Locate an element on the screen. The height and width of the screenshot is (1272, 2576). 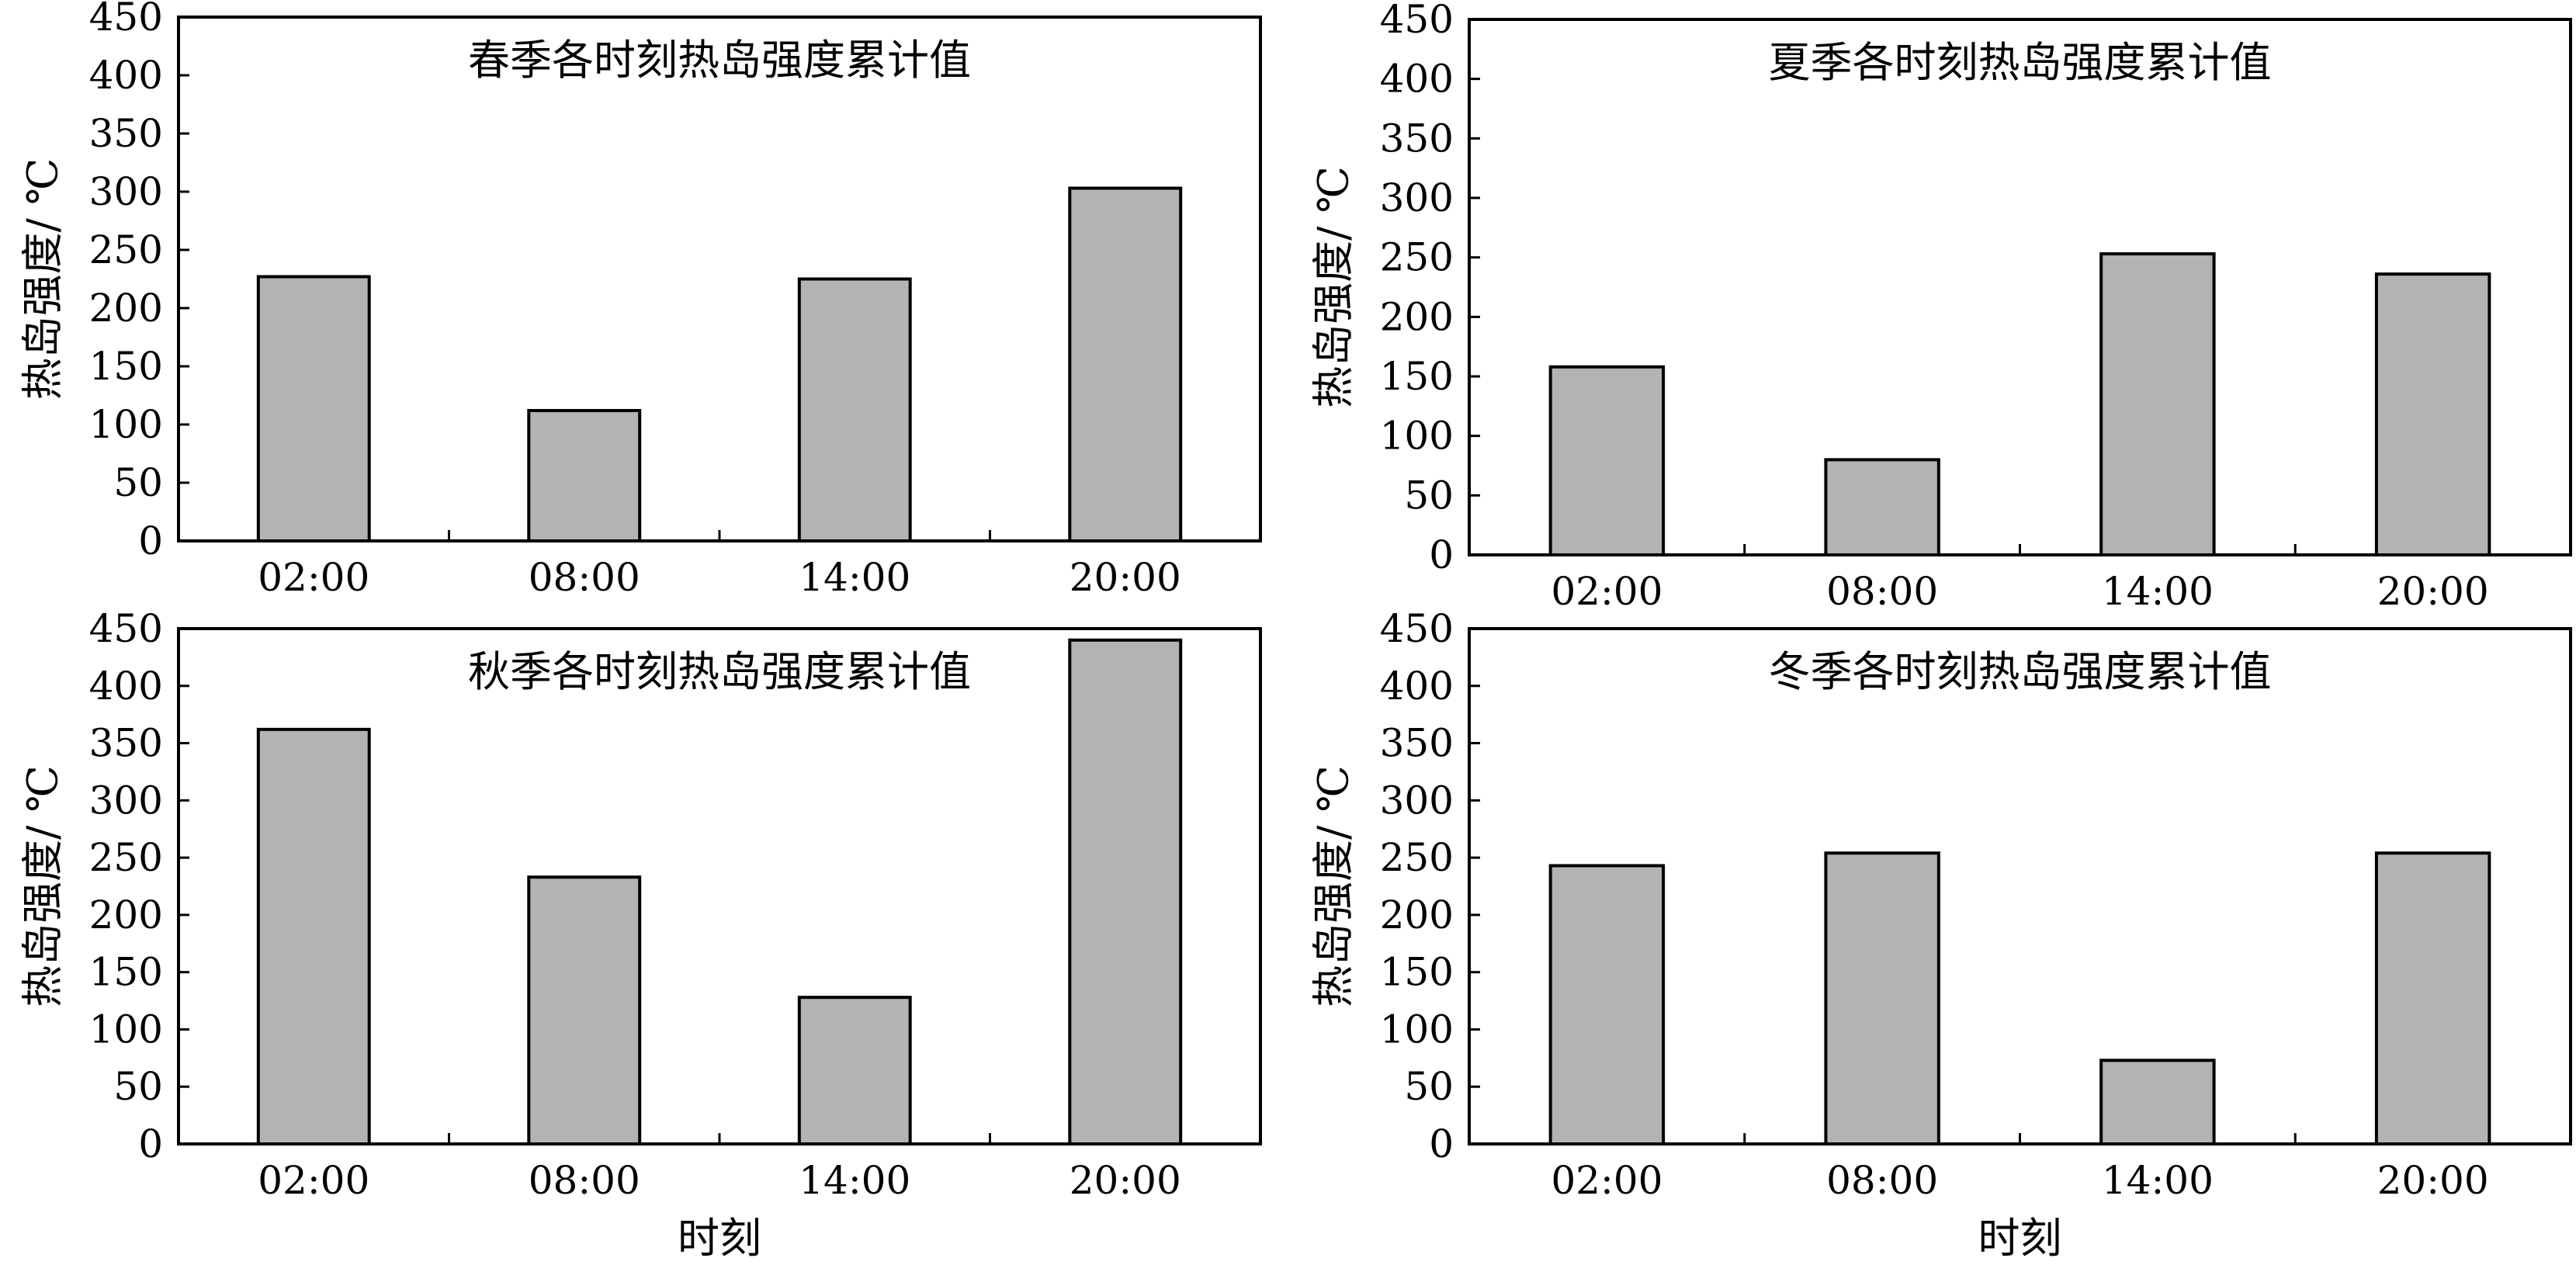
panel-title: 冬季各时刻热岛强度累计值 is located at coordinates (2020, 671).